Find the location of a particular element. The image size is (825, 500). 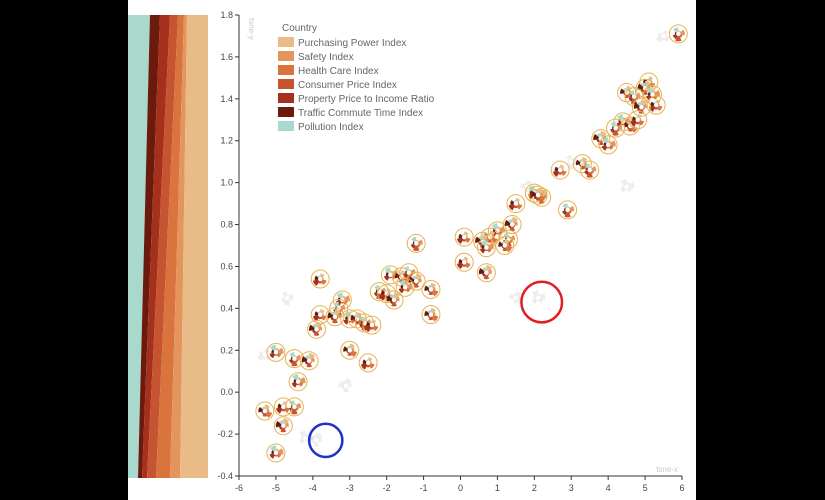

y-axis-label: tsne-y is located at coordinates (251, 29).